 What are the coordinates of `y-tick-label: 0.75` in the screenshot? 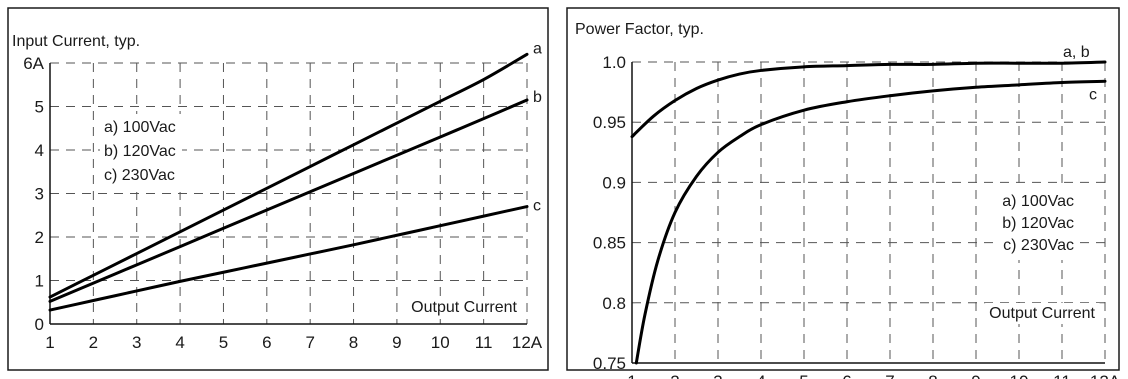 It's located at (609, 363).